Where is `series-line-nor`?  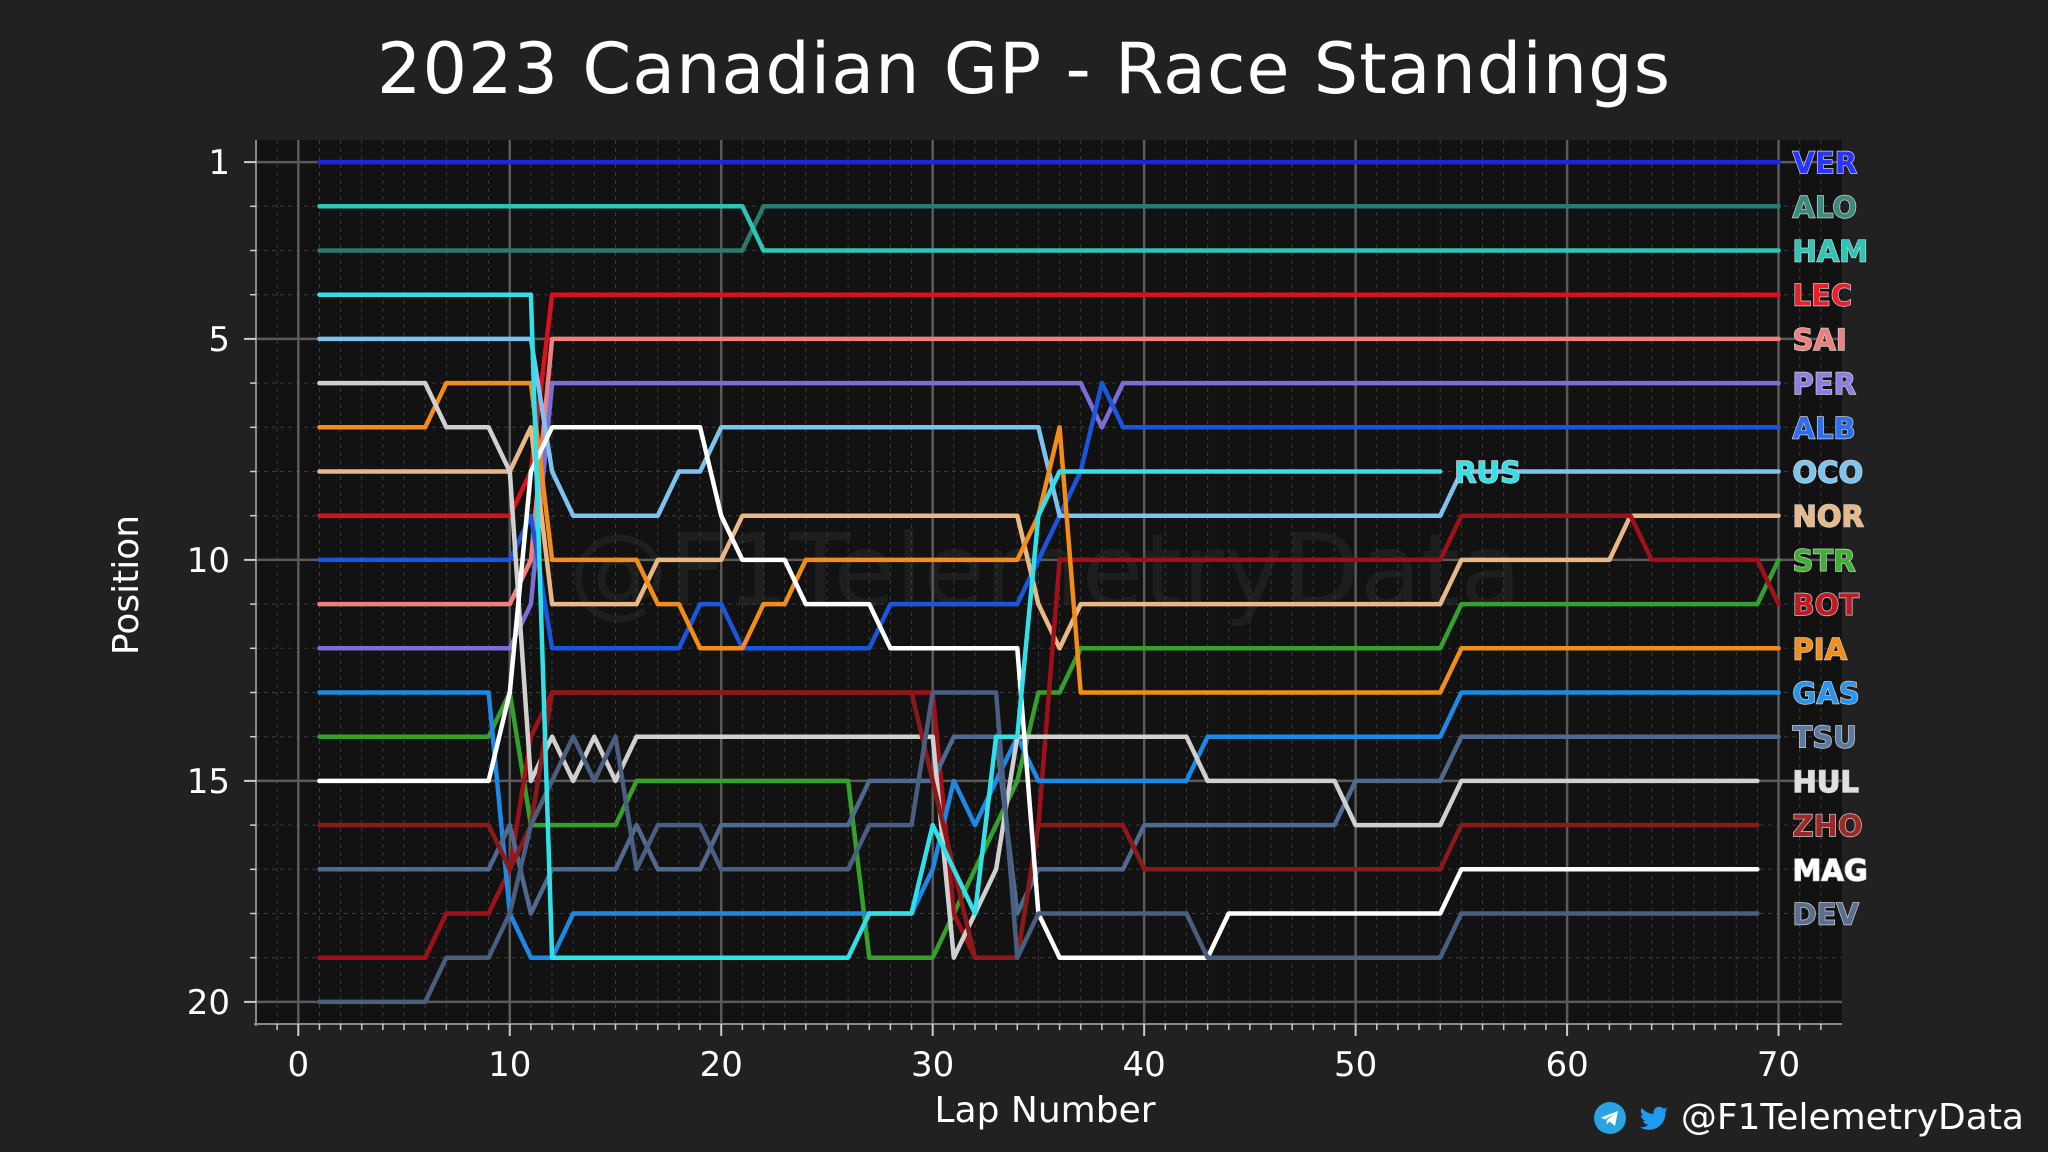 series-line-nor is located at coordinates (1049, 538).